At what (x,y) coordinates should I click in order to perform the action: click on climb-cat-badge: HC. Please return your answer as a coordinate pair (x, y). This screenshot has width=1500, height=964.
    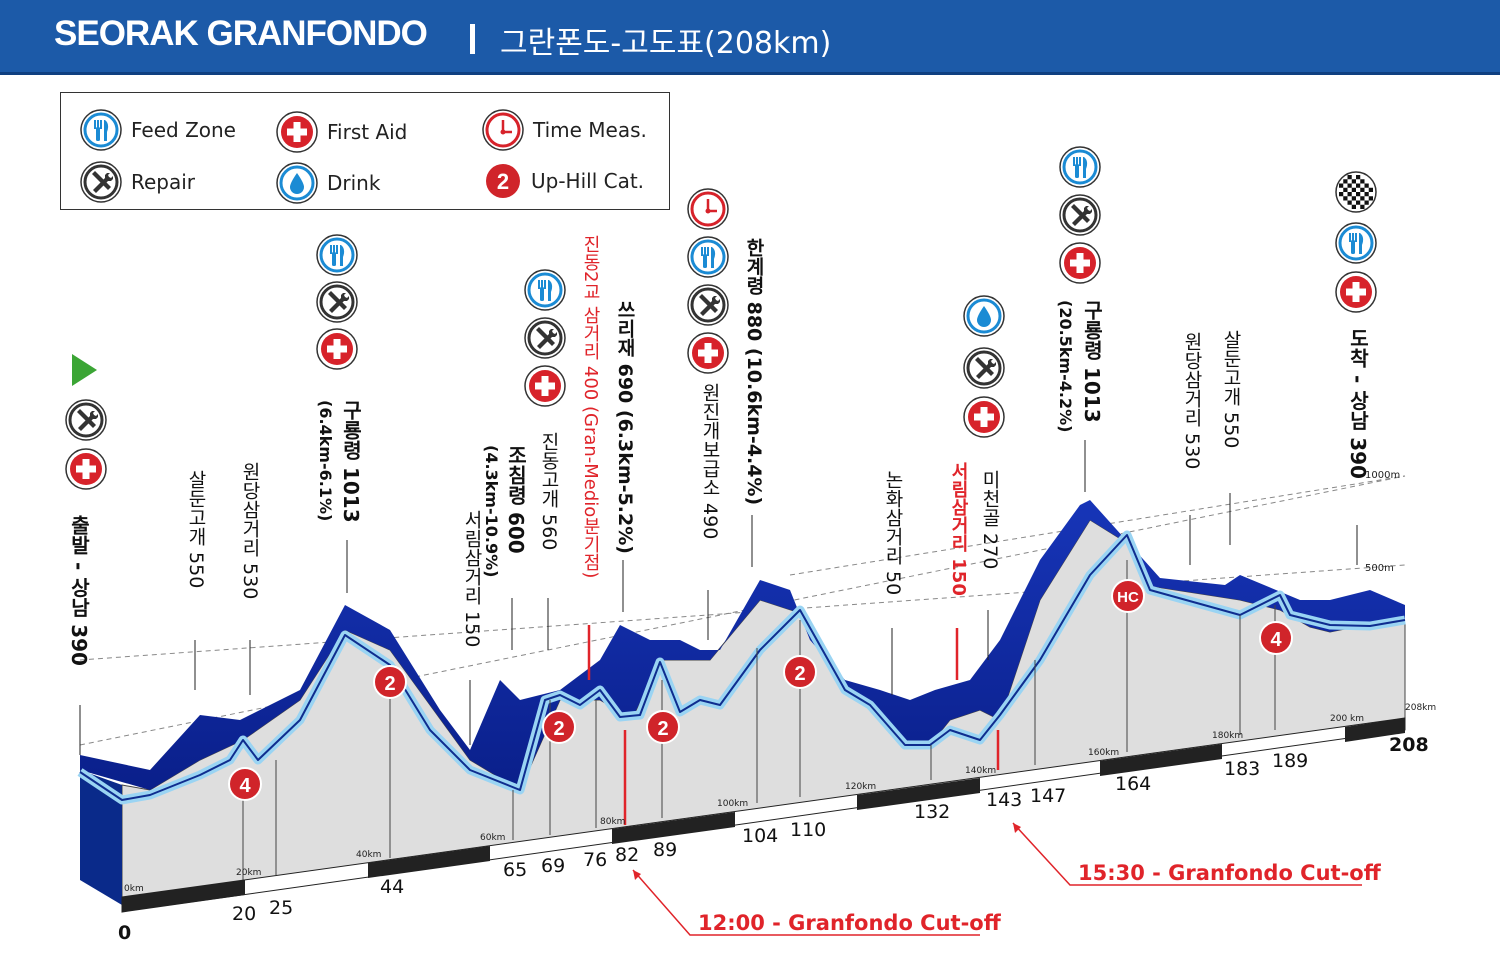
    Looking at the image, I should click on (1128, 596).